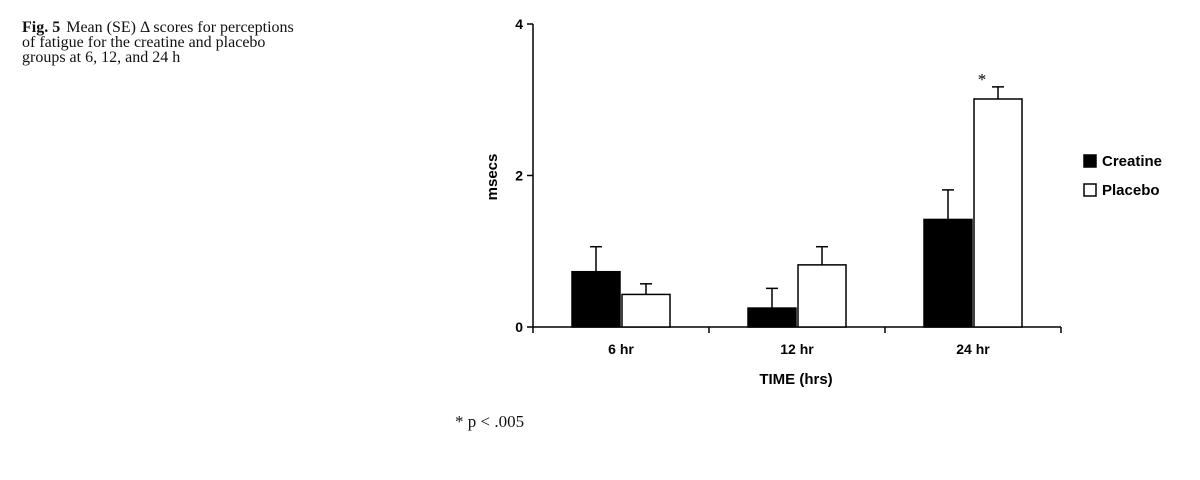  What do you see at coordinates (41, 27) in the screenshot?
I see `figure-label: Fig. 5` at bounding box center [41, 27].